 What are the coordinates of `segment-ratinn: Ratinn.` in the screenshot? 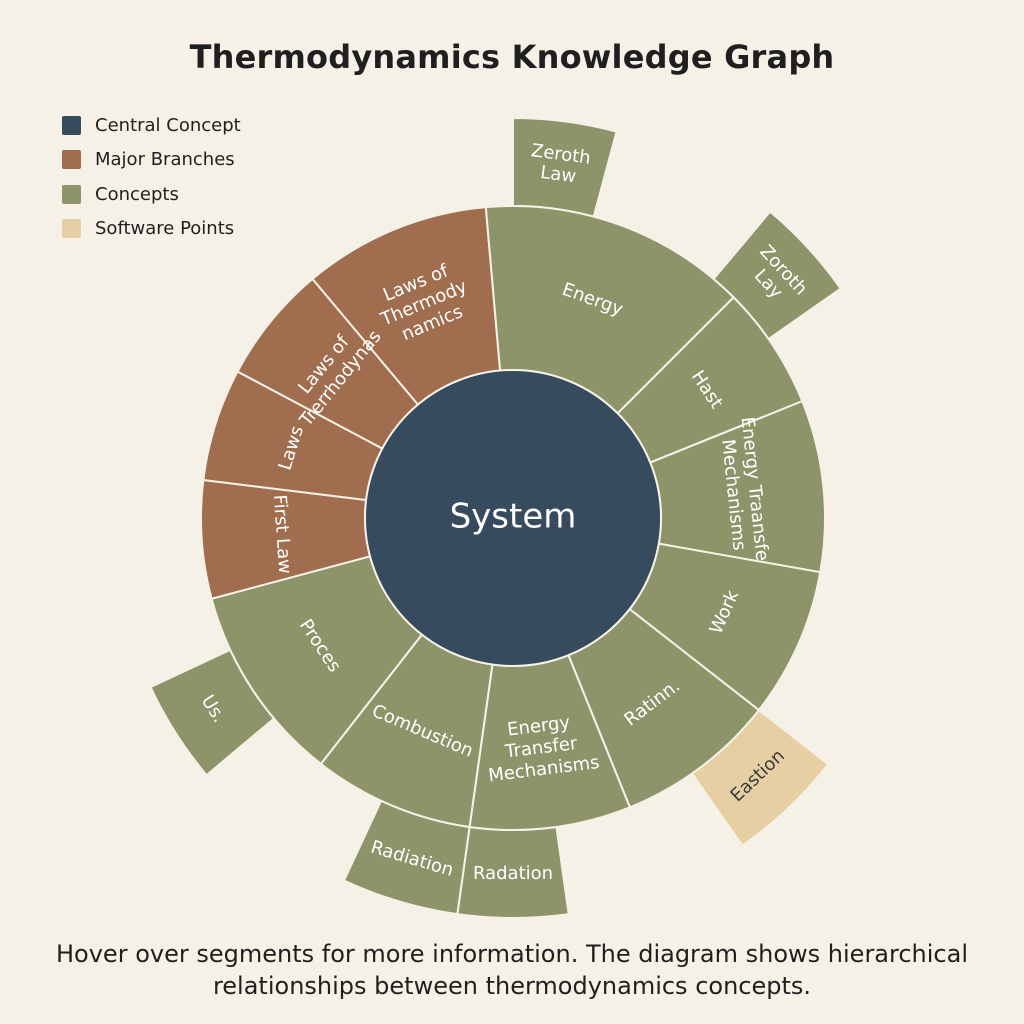 It's located at (664, 708).